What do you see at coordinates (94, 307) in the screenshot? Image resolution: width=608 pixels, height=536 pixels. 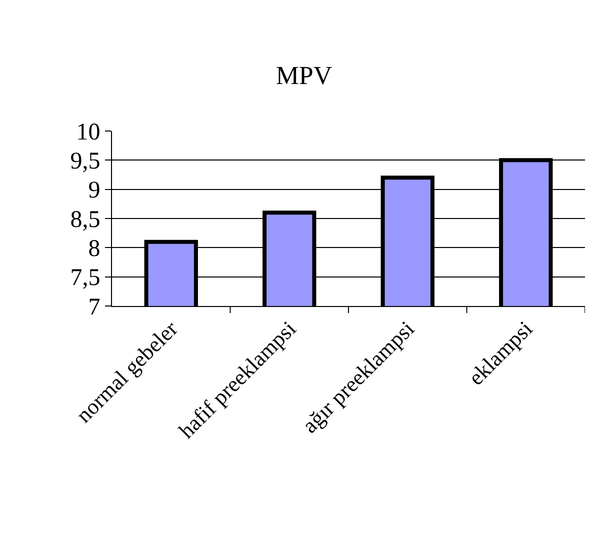 I see `y-tick-label: 7` at bounding box center [94, 307].